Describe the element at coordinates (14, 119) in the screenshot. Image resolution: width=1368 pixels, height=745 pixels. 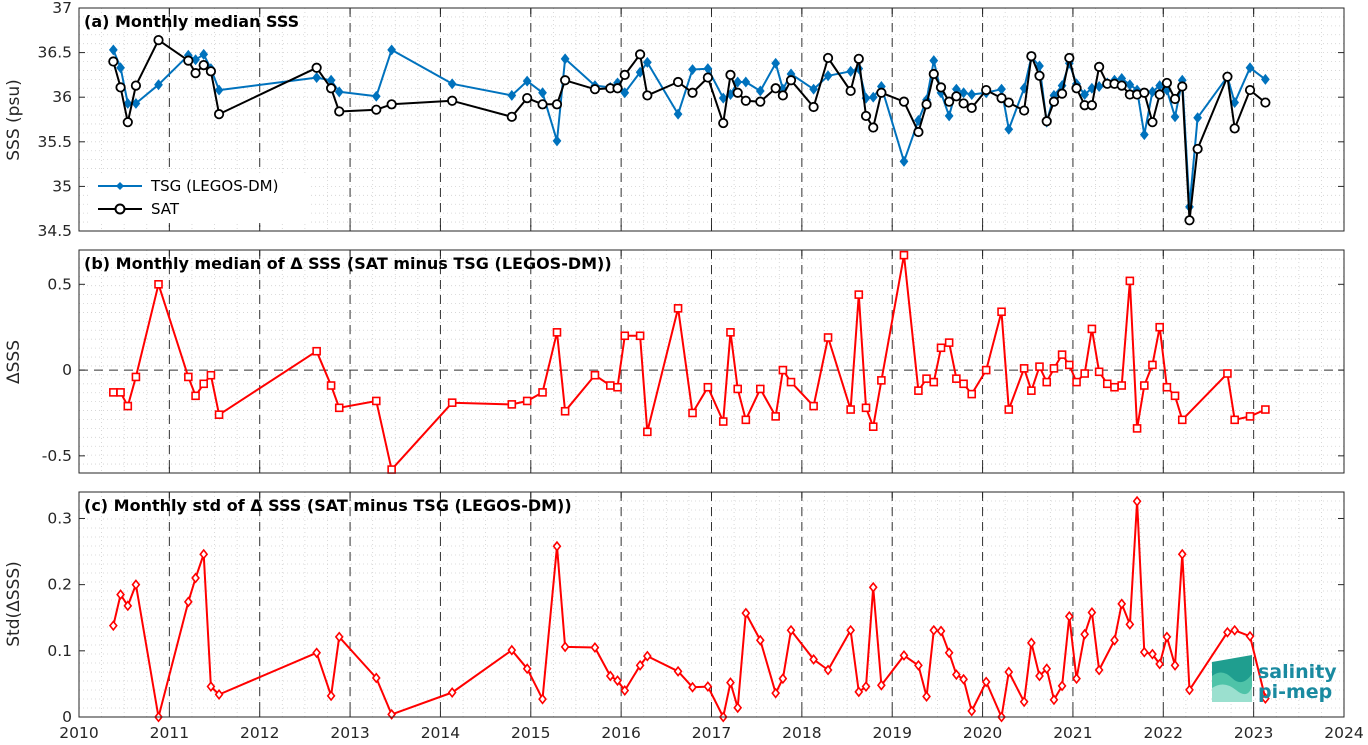
I see `panel-a-y-axis-label: SSS (psu)` at that location.